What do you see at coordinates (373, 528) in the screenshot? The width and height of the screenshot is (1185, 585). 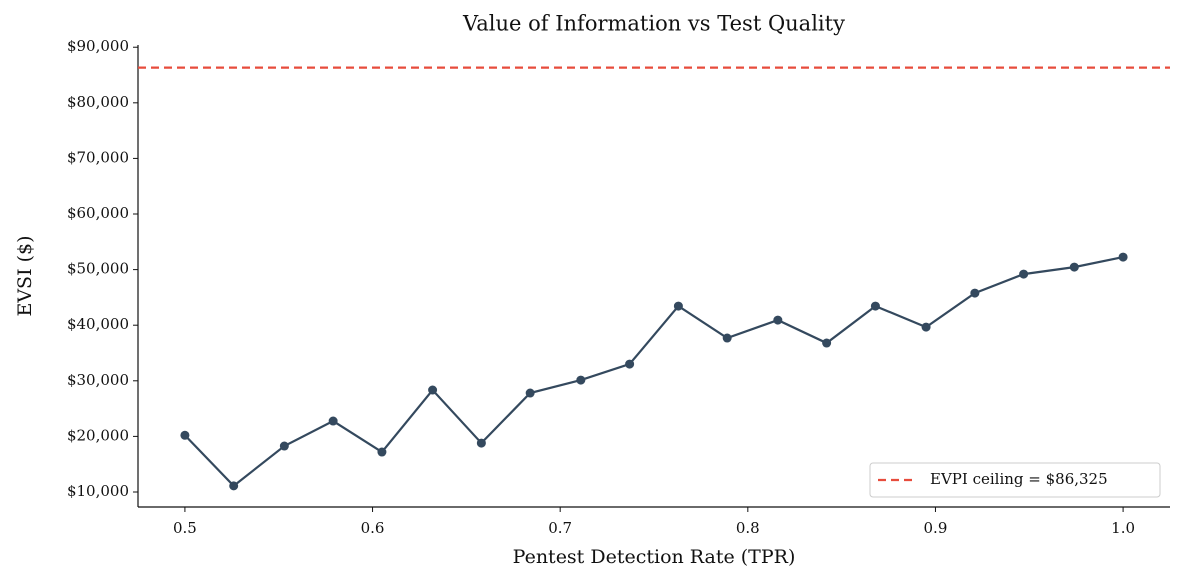 I see `x-tick-label: 0.6` at bounding box center [373, 528].